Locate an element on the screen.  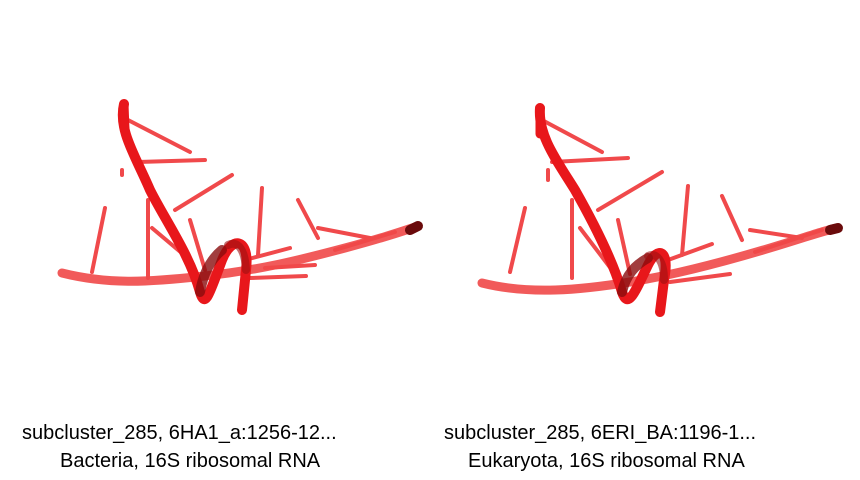
caption-subtitle: Eukaryota, 16S ribosomal RNA is located at coordinates (606, 461).